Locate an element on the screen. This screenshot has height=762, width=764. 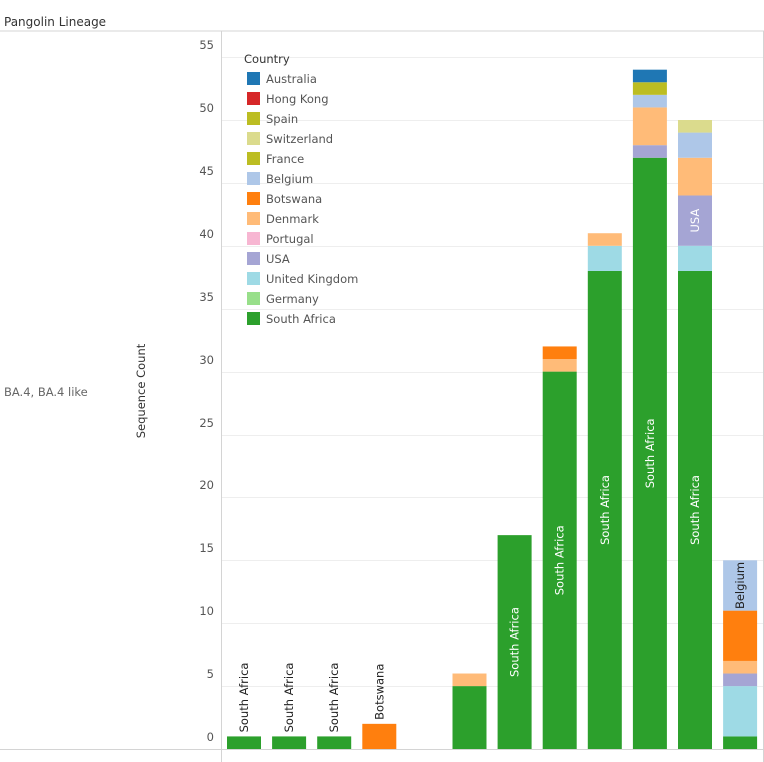
y-tick-label: 45 is located at coordinates (206, 171).